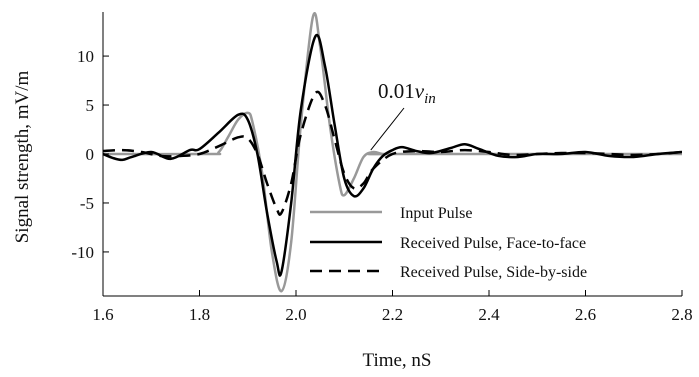 The image size is (699, 377). I want to click on legend-label-face: Received Pulse, Face-to-face, so click(493, 243).